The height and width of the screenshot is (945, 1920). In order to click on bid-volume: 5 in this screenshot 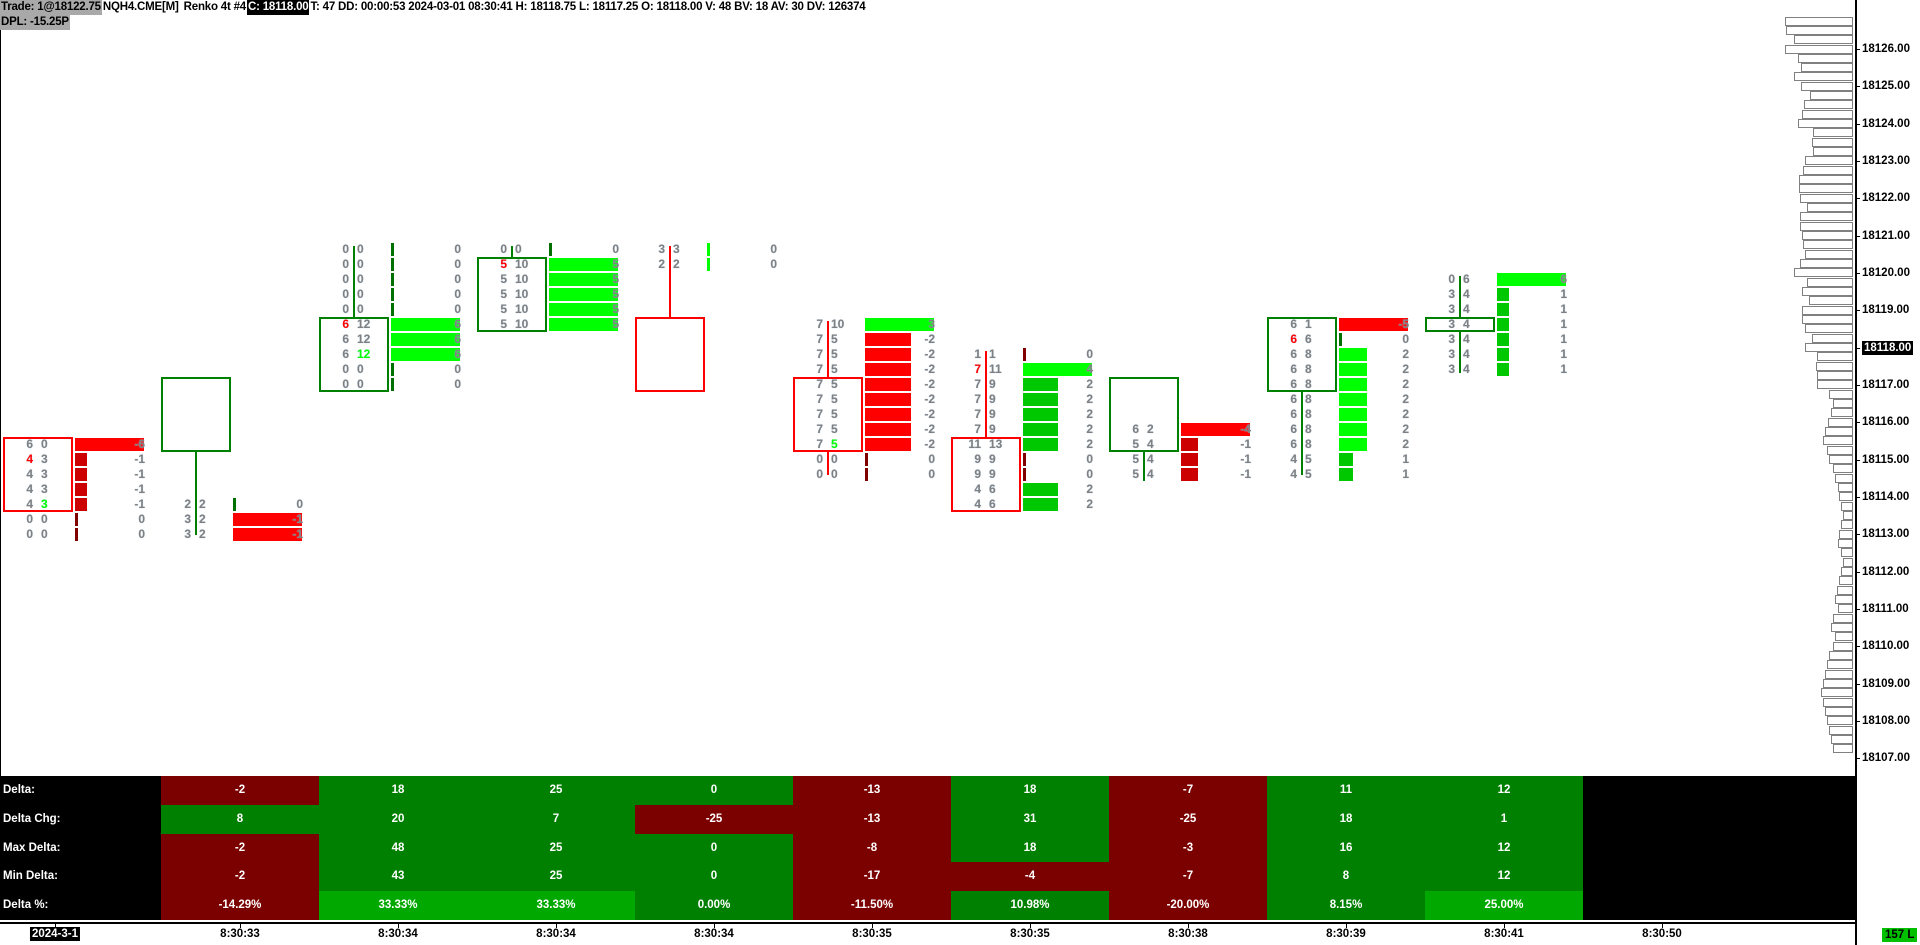, I will do `click(503, 309)`.